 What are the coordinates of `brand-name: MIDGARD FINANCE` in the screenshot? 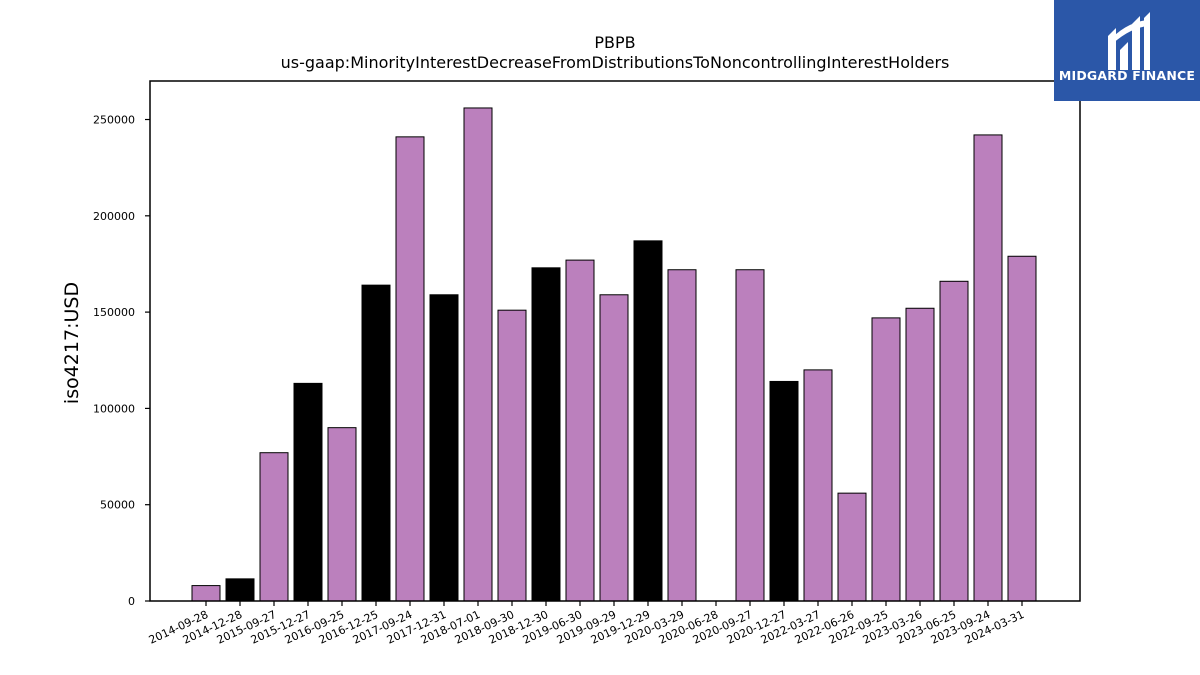 It's located at (1127, 75).